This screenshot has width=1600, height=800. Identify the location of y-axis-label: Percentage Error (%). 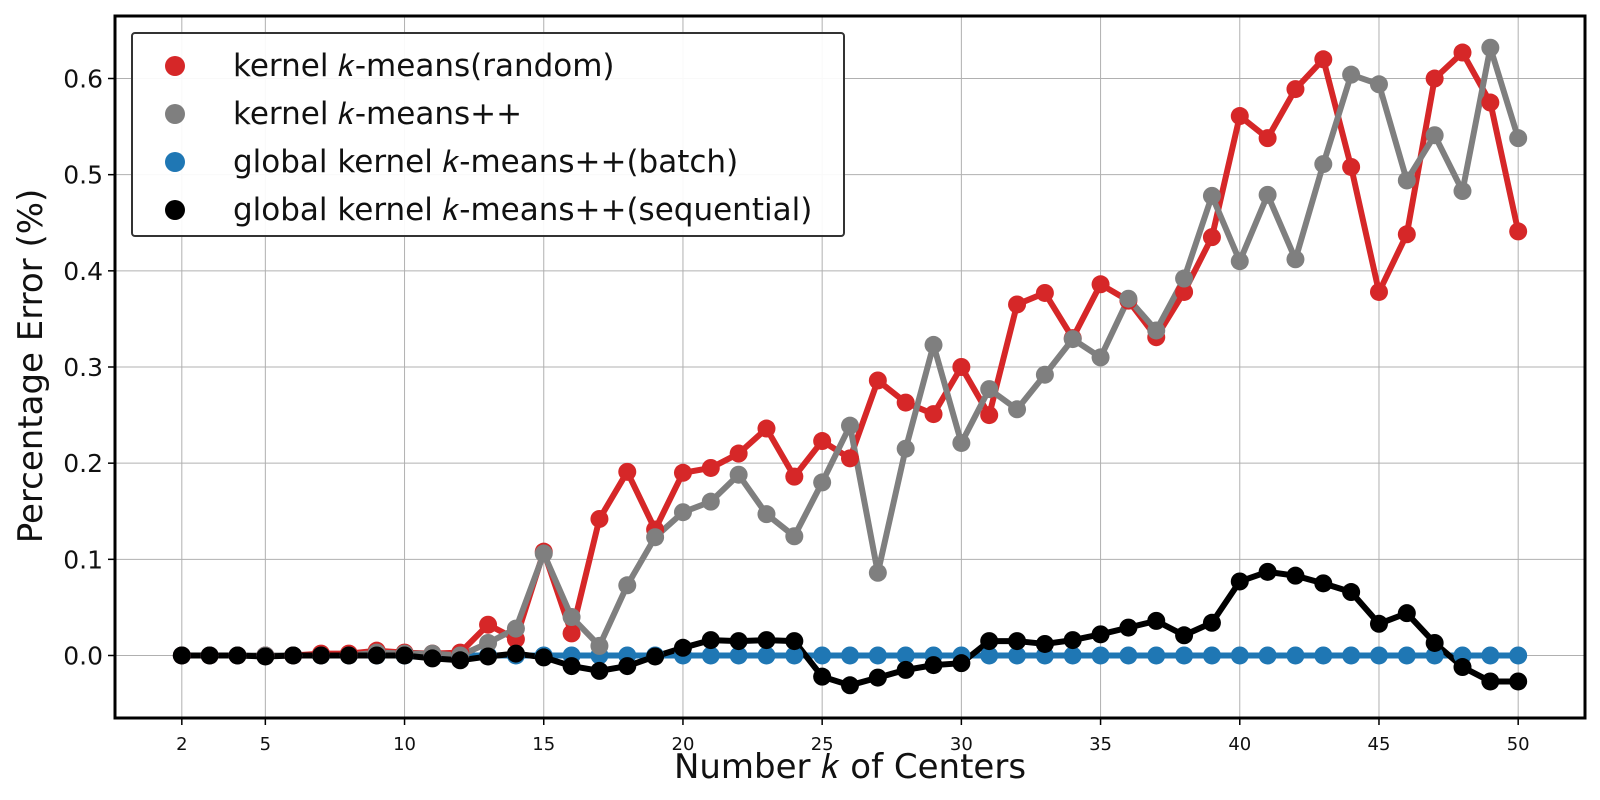
(31, 366).